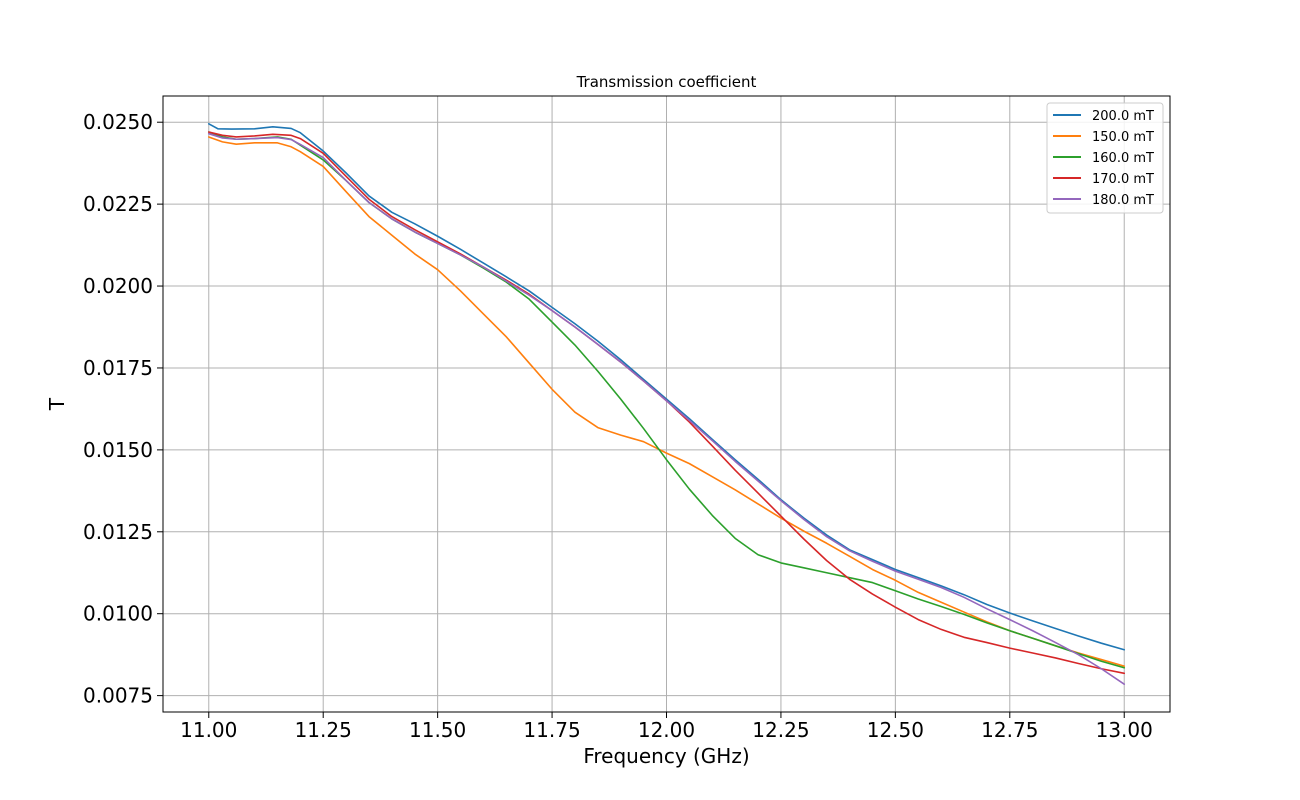 This screenshot has height=800, width=1300. Describe the element at coordinates (1124, 730) in the screenshot. I see `x-tick-label: 13.00` at that location.